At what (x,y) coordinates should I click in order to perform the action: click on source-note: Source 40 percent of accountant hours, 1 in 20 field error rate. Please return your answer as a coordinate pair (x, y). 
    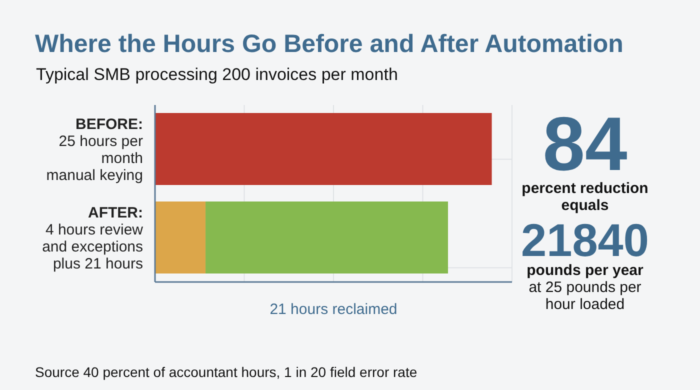
    Looking at the image, I should click on (226, 372).